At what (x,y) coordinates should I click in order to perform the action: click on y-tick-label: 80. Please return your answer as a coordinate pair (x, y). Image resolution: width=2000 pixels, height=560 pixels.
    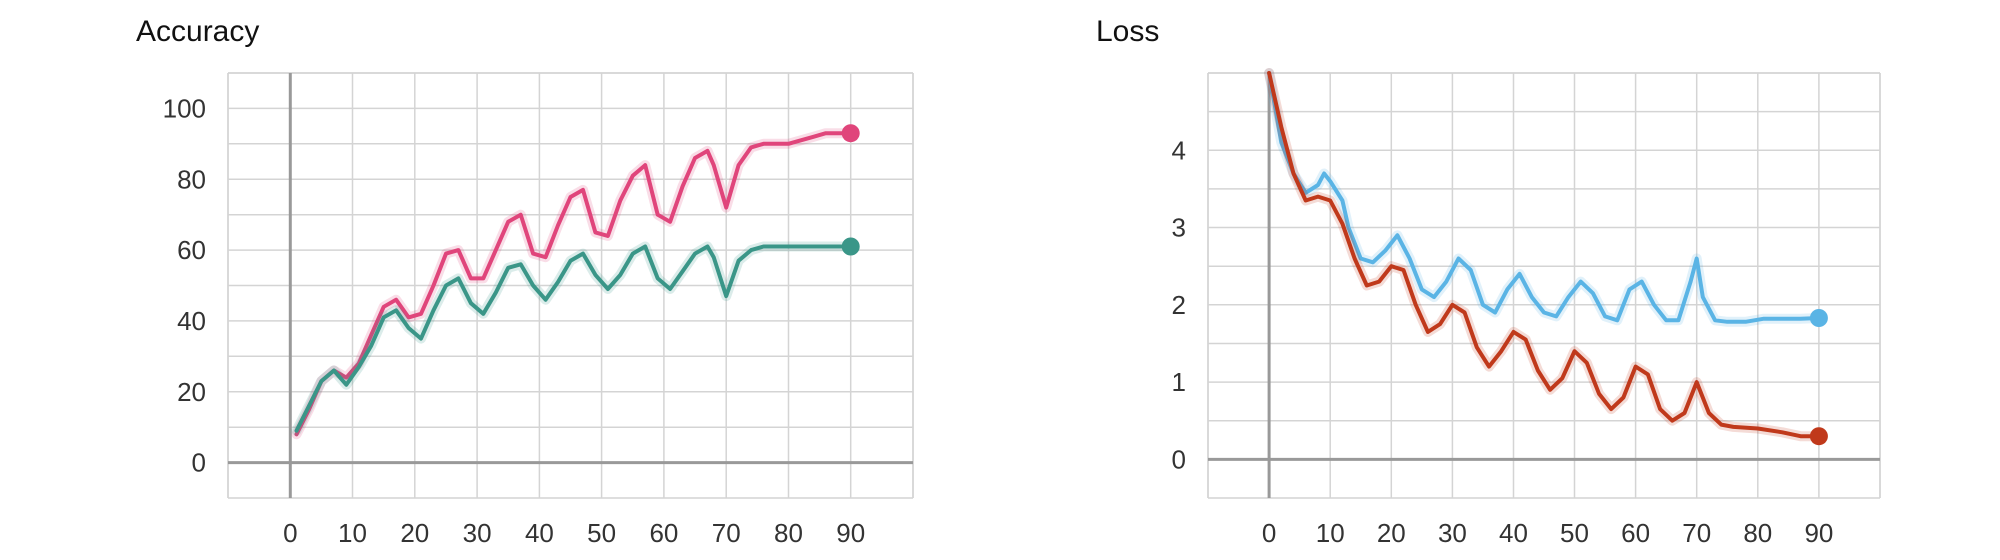
    Looking at the image, I should click on (191, 179).